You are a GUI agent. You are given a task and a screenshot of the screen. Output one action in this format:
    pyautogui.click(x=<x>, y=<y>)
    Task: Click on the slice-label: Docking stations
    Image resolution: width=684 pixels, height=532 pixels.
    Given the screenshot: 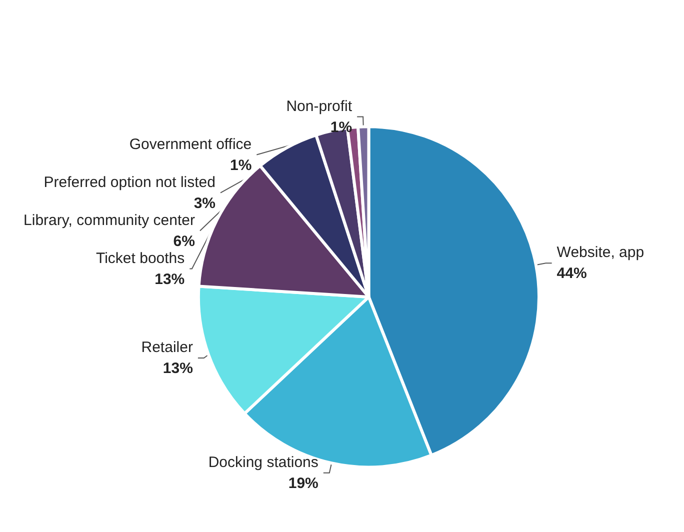 What is the action you would take?
    pyautogui.click(x=263, y=462)
    